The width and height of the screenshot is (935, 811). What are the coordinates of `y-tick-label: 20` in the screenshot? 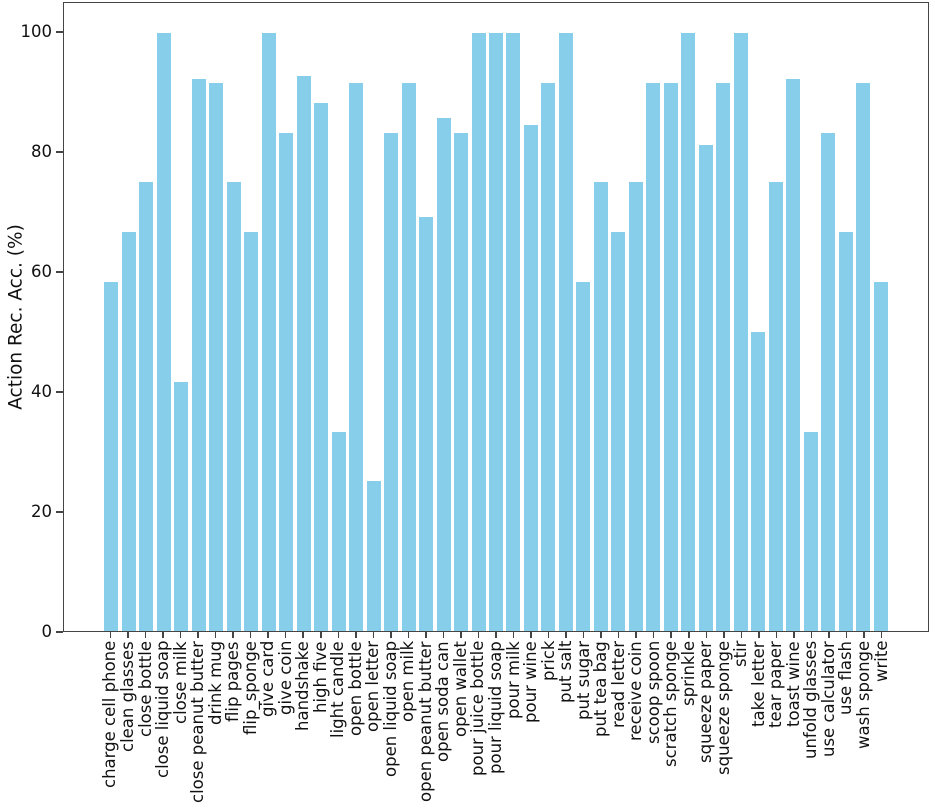 It's located at (41, 511).